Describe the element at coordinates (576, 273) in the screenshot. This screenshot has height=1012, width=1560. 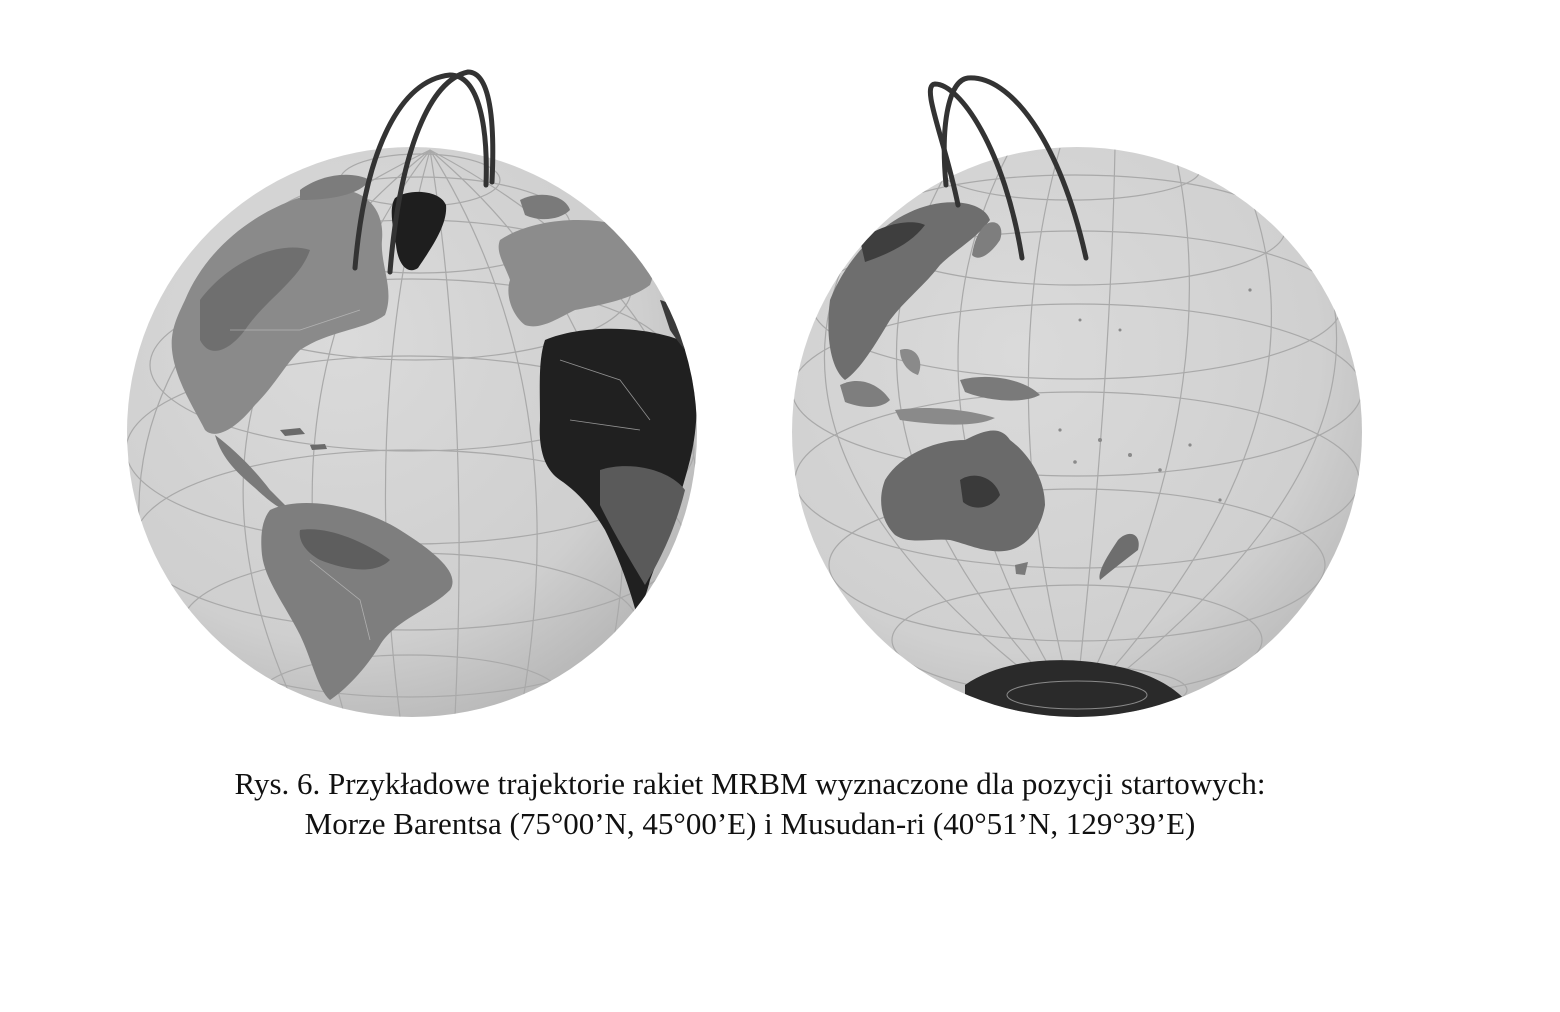
I see `europe` at that location.